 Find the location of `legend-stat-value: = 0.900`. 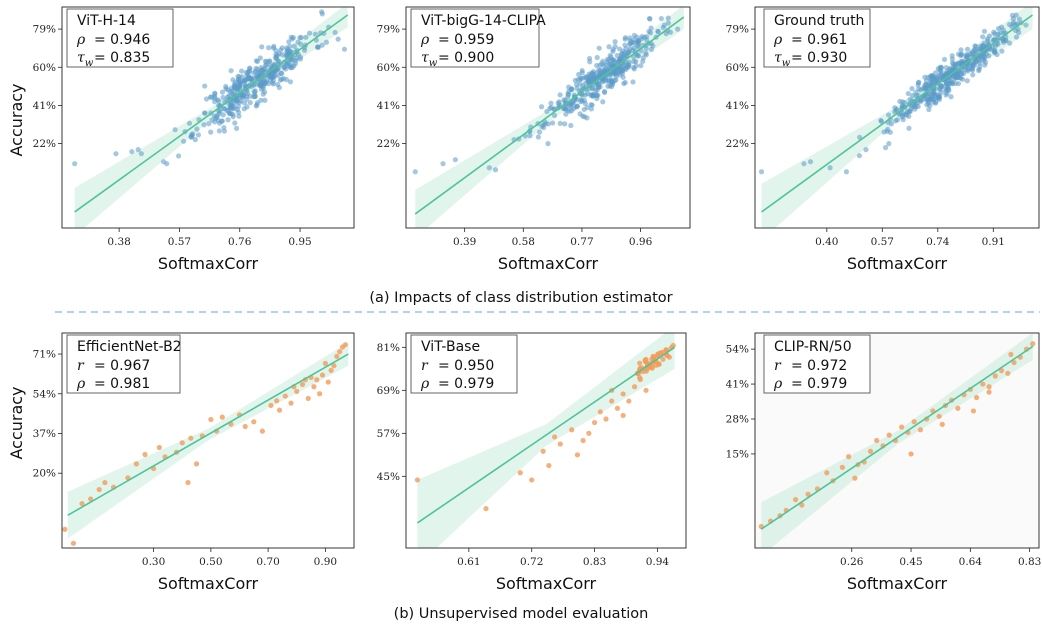

legend-stat-value: = 0.900 is located at coordinates (466, 58).